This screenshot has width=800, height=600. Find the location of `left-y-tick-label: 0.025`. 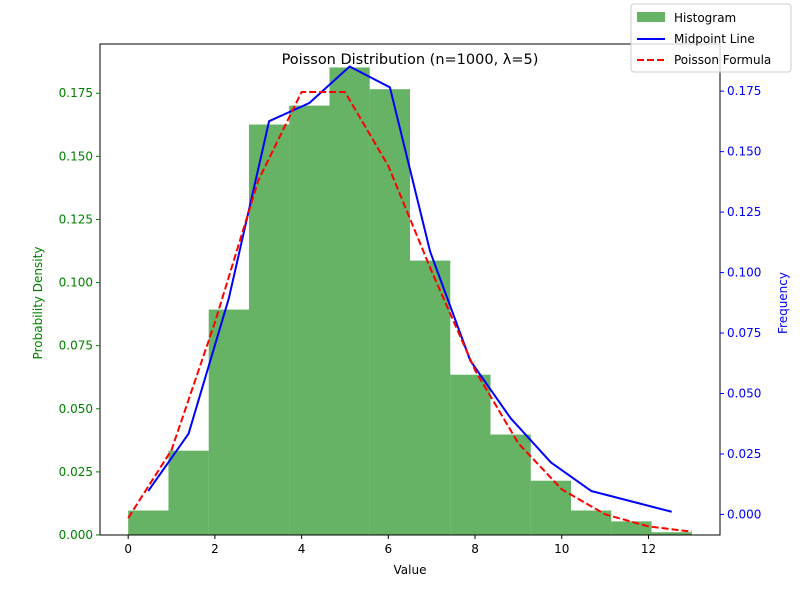

left-y-tick-label: 0.025 is located at coordinates (76, 472).